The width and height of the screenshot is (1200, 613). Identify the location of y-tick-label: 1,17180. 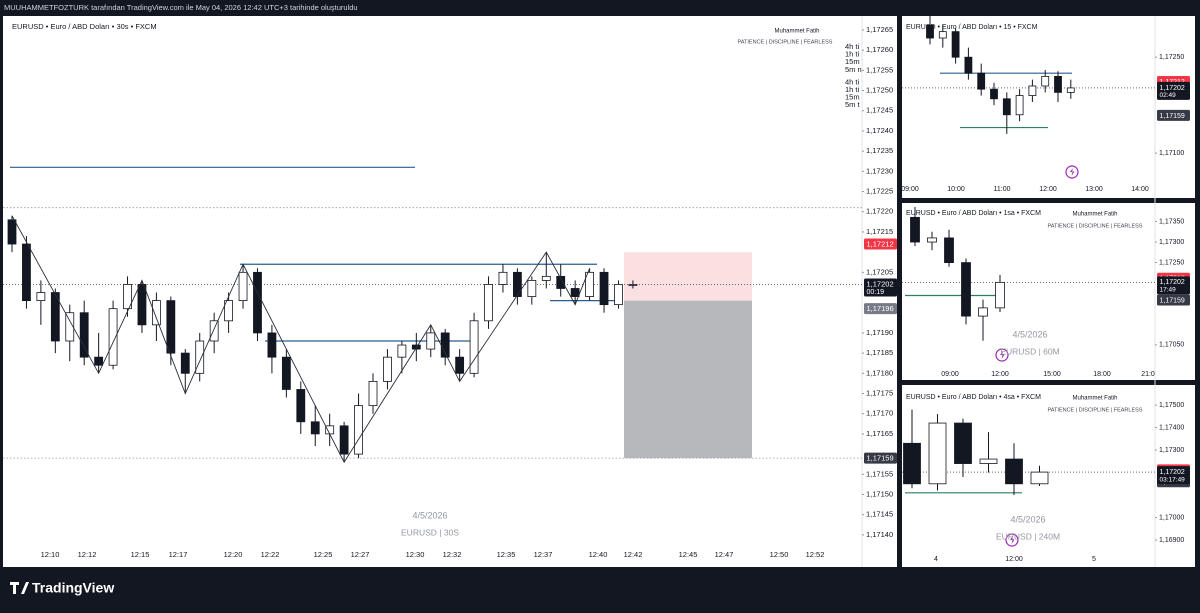
(879, 372).